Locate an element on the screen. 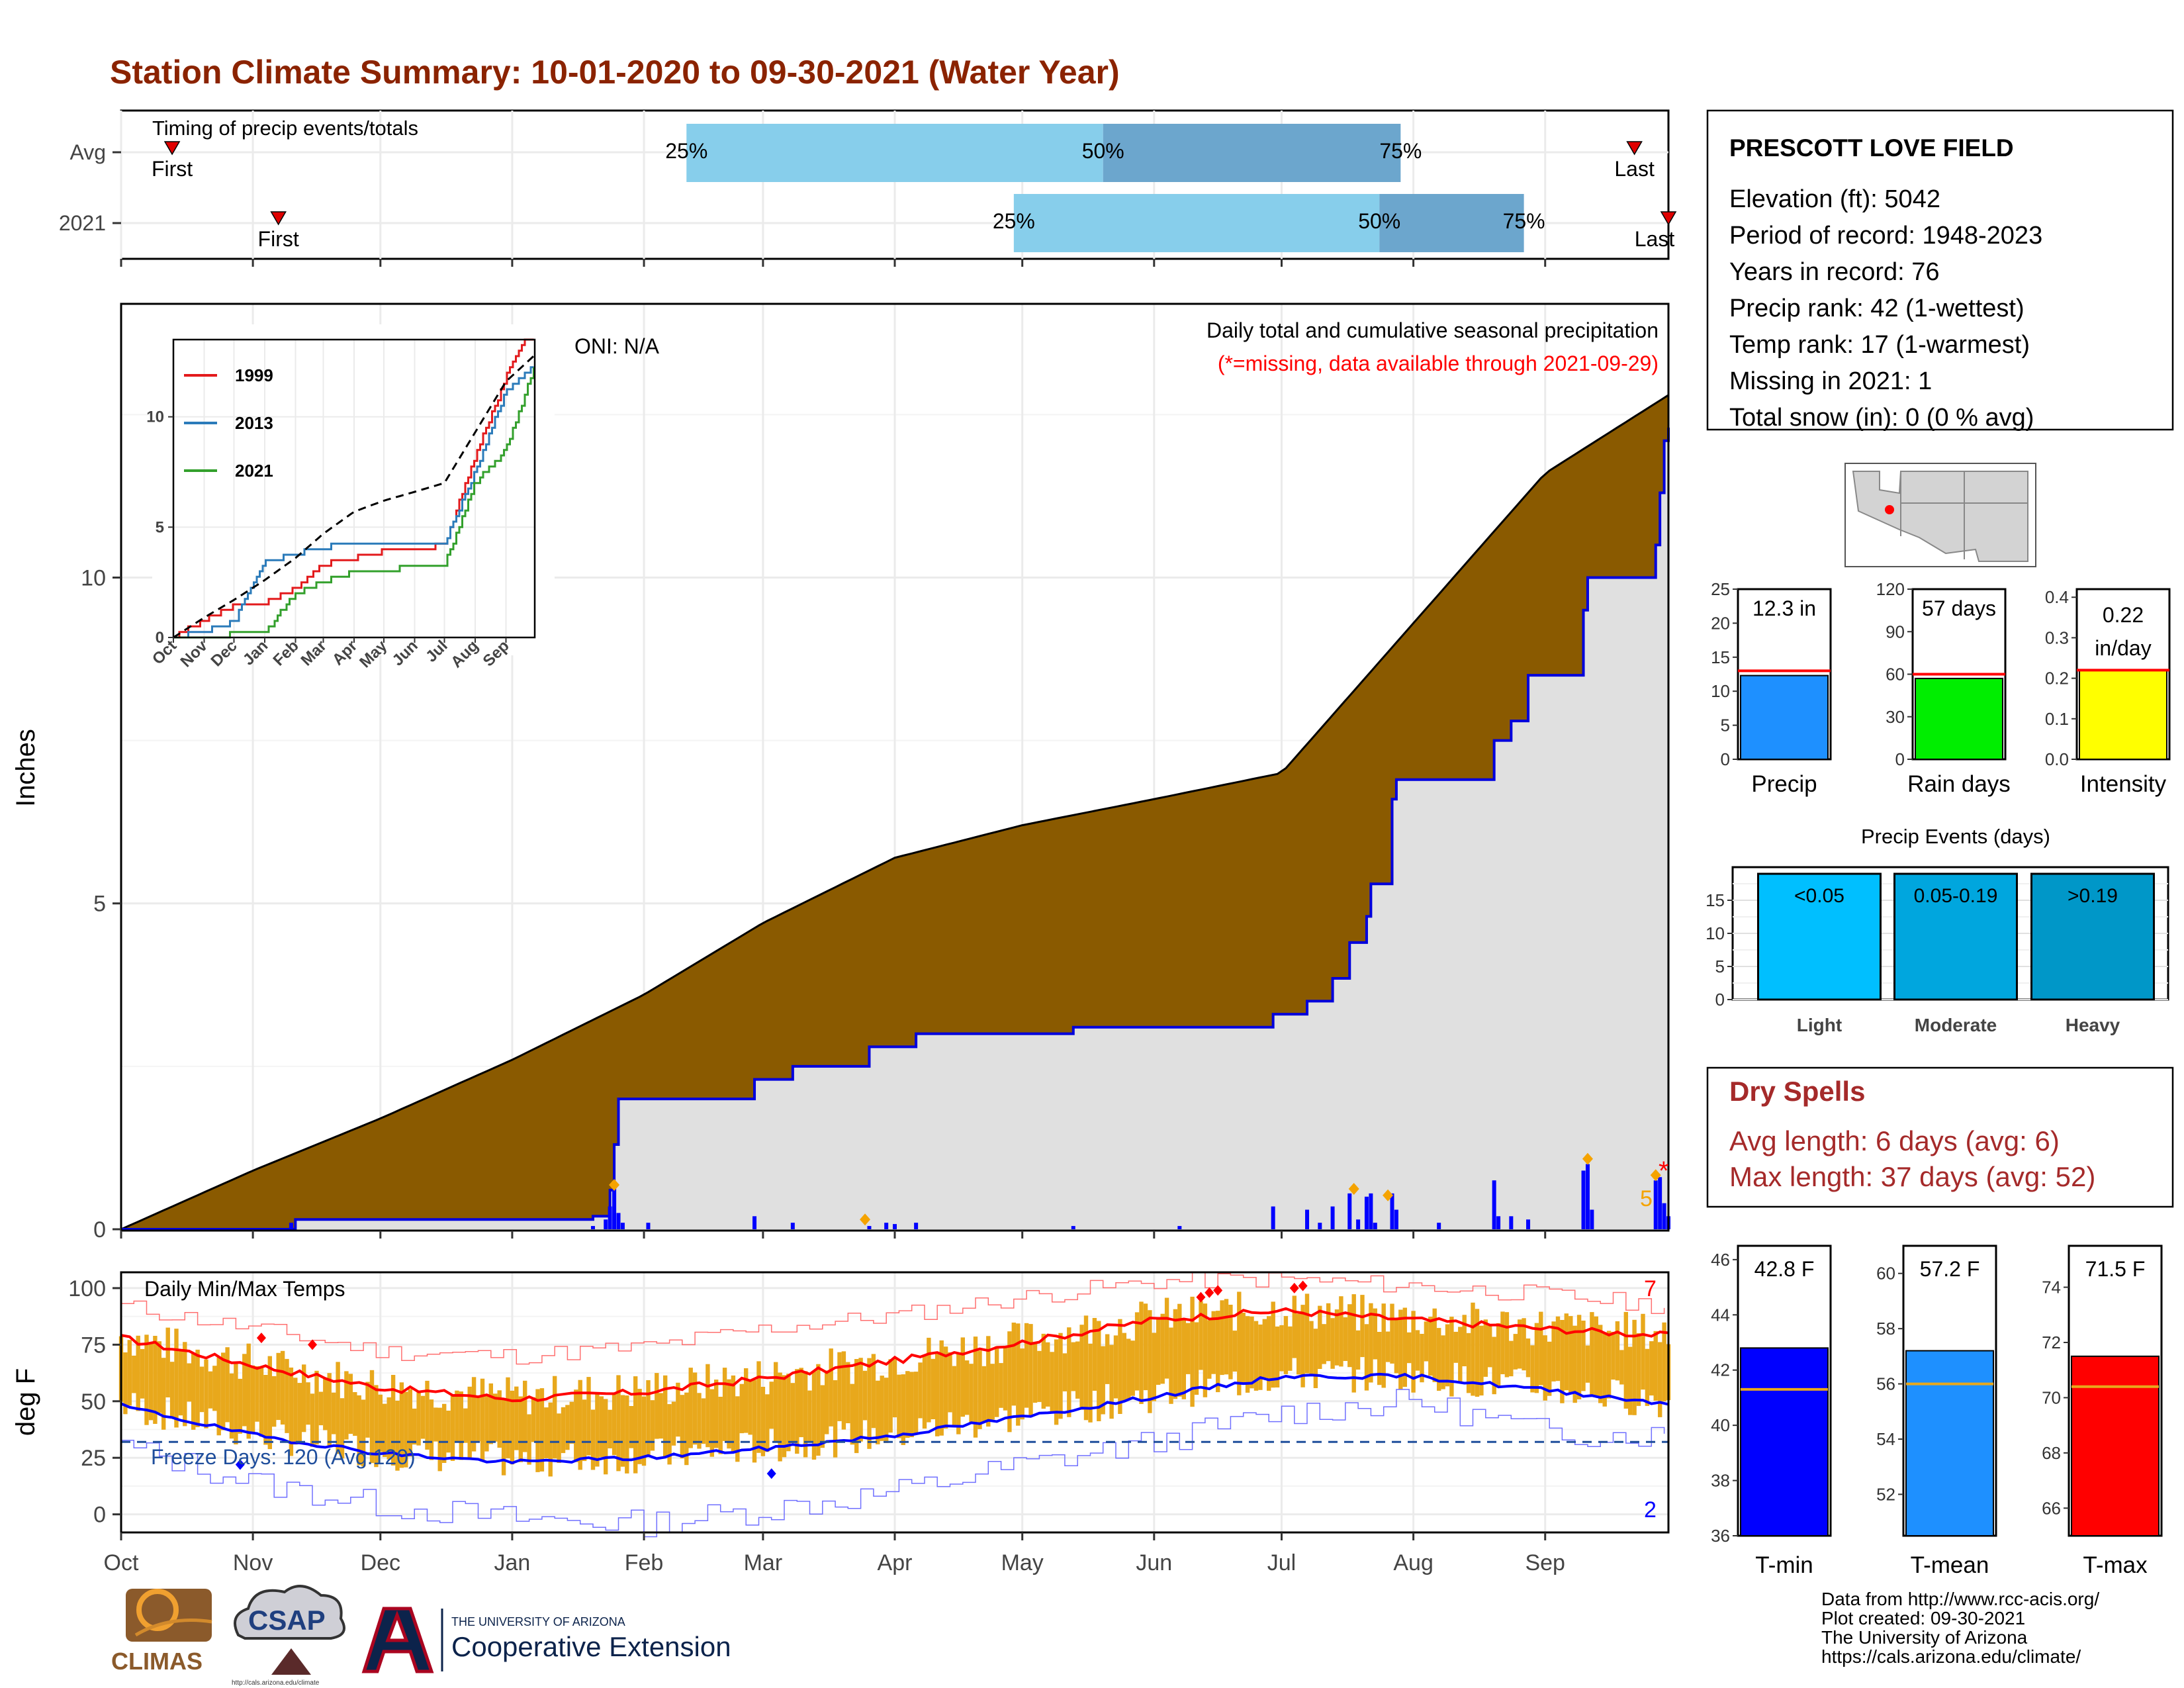  events-bar-label: 0.05-0.19 is located at coordinates (1956, 896).